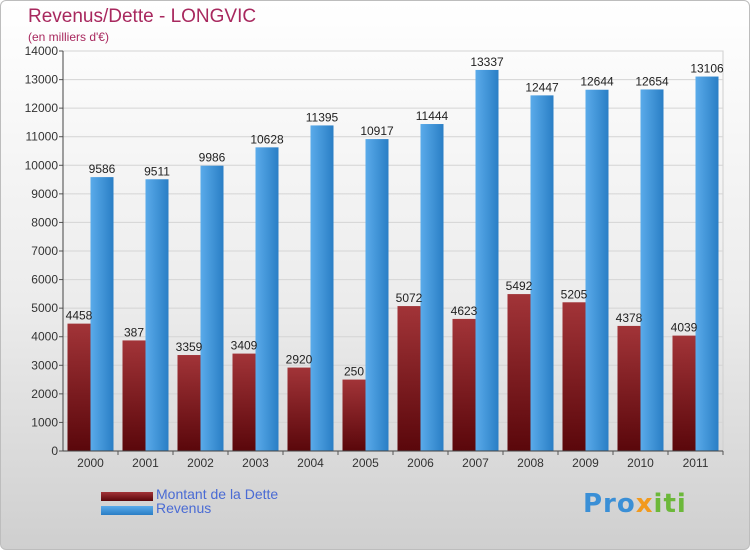  I want to click on data-label: 3409, so click(244, 346).